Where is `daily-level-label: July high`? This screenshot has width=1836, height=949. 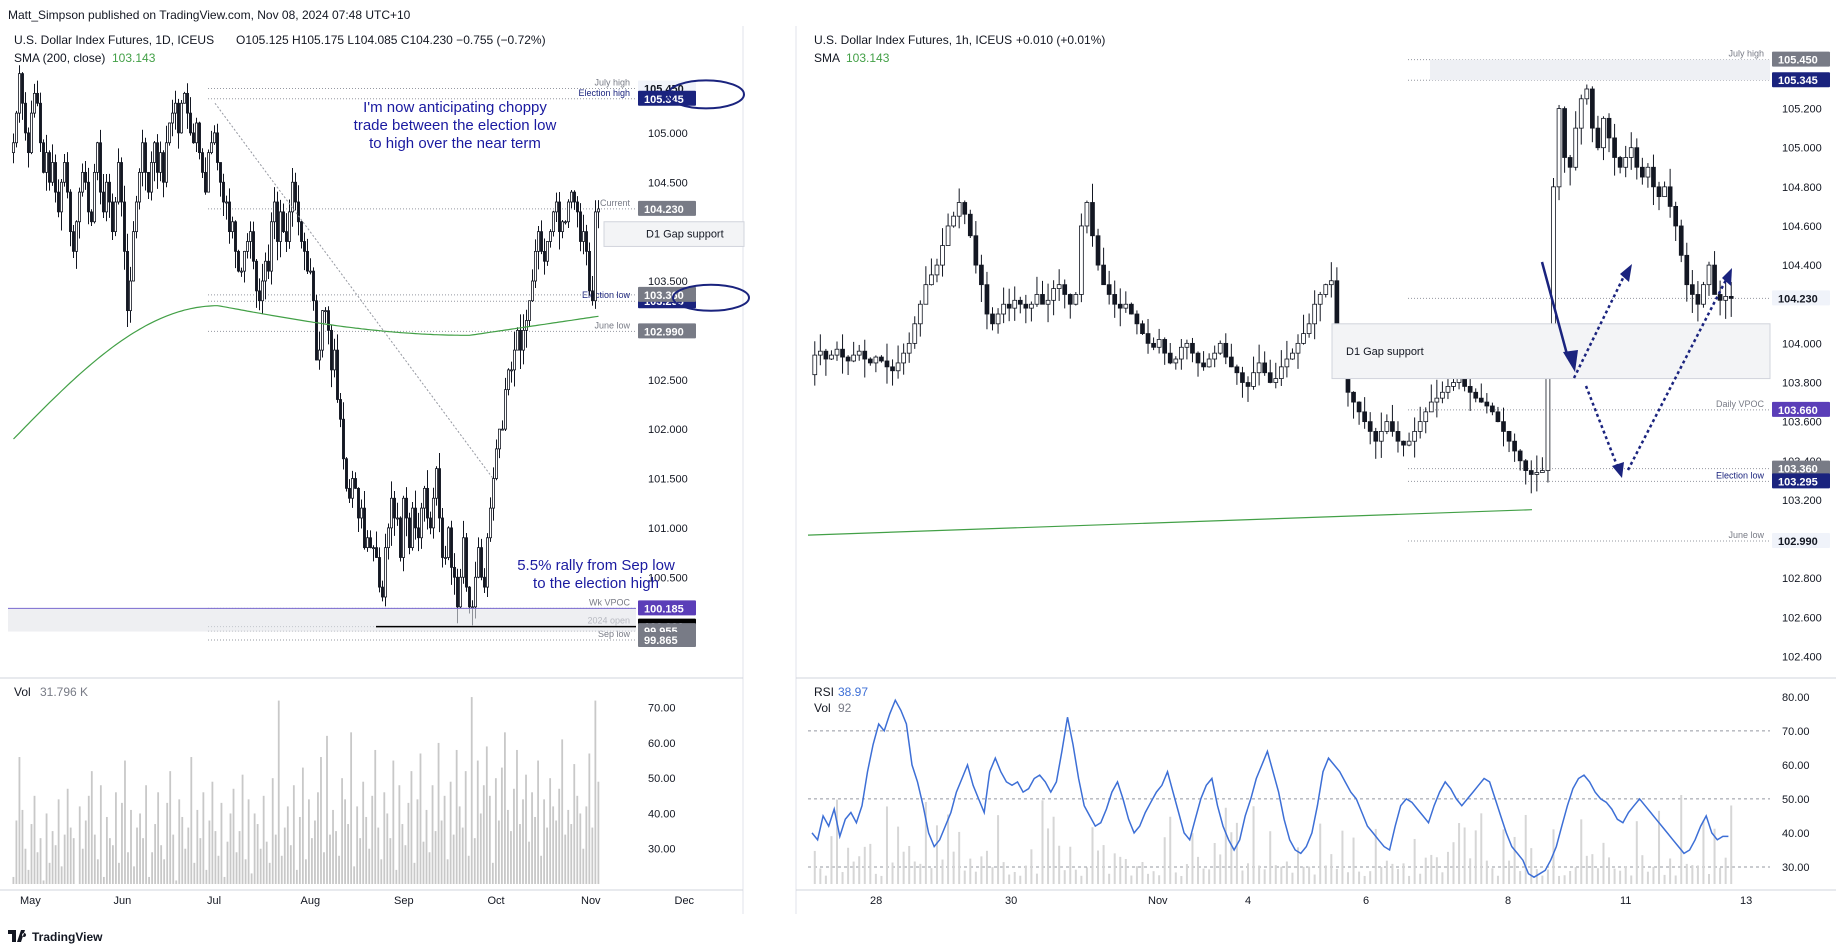
daily-level-label: July high is located at coordinates (612, 82).